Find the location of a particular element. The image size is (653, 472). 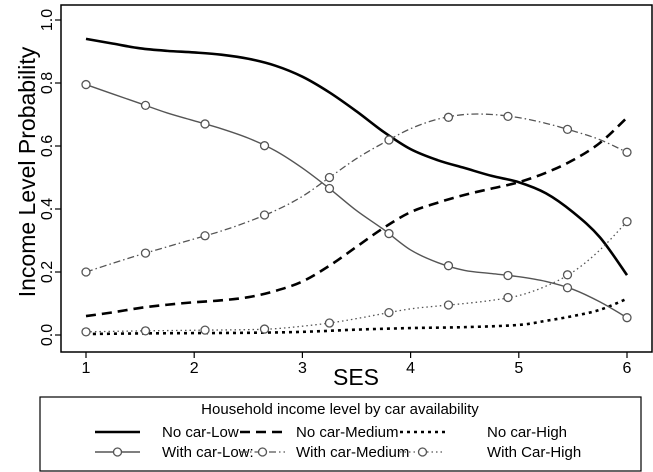

y-tick-label: 1.0 is located at coordinates (47, 20).